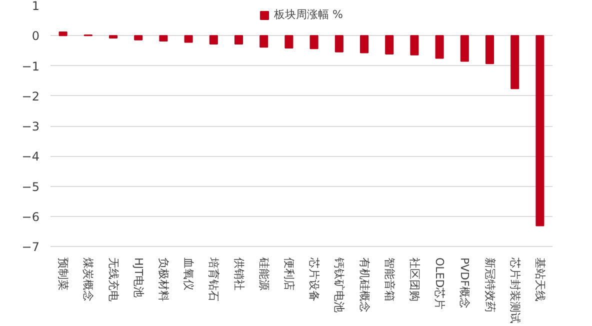  I want to click on y-tick-label: 1, so click(36, 6).